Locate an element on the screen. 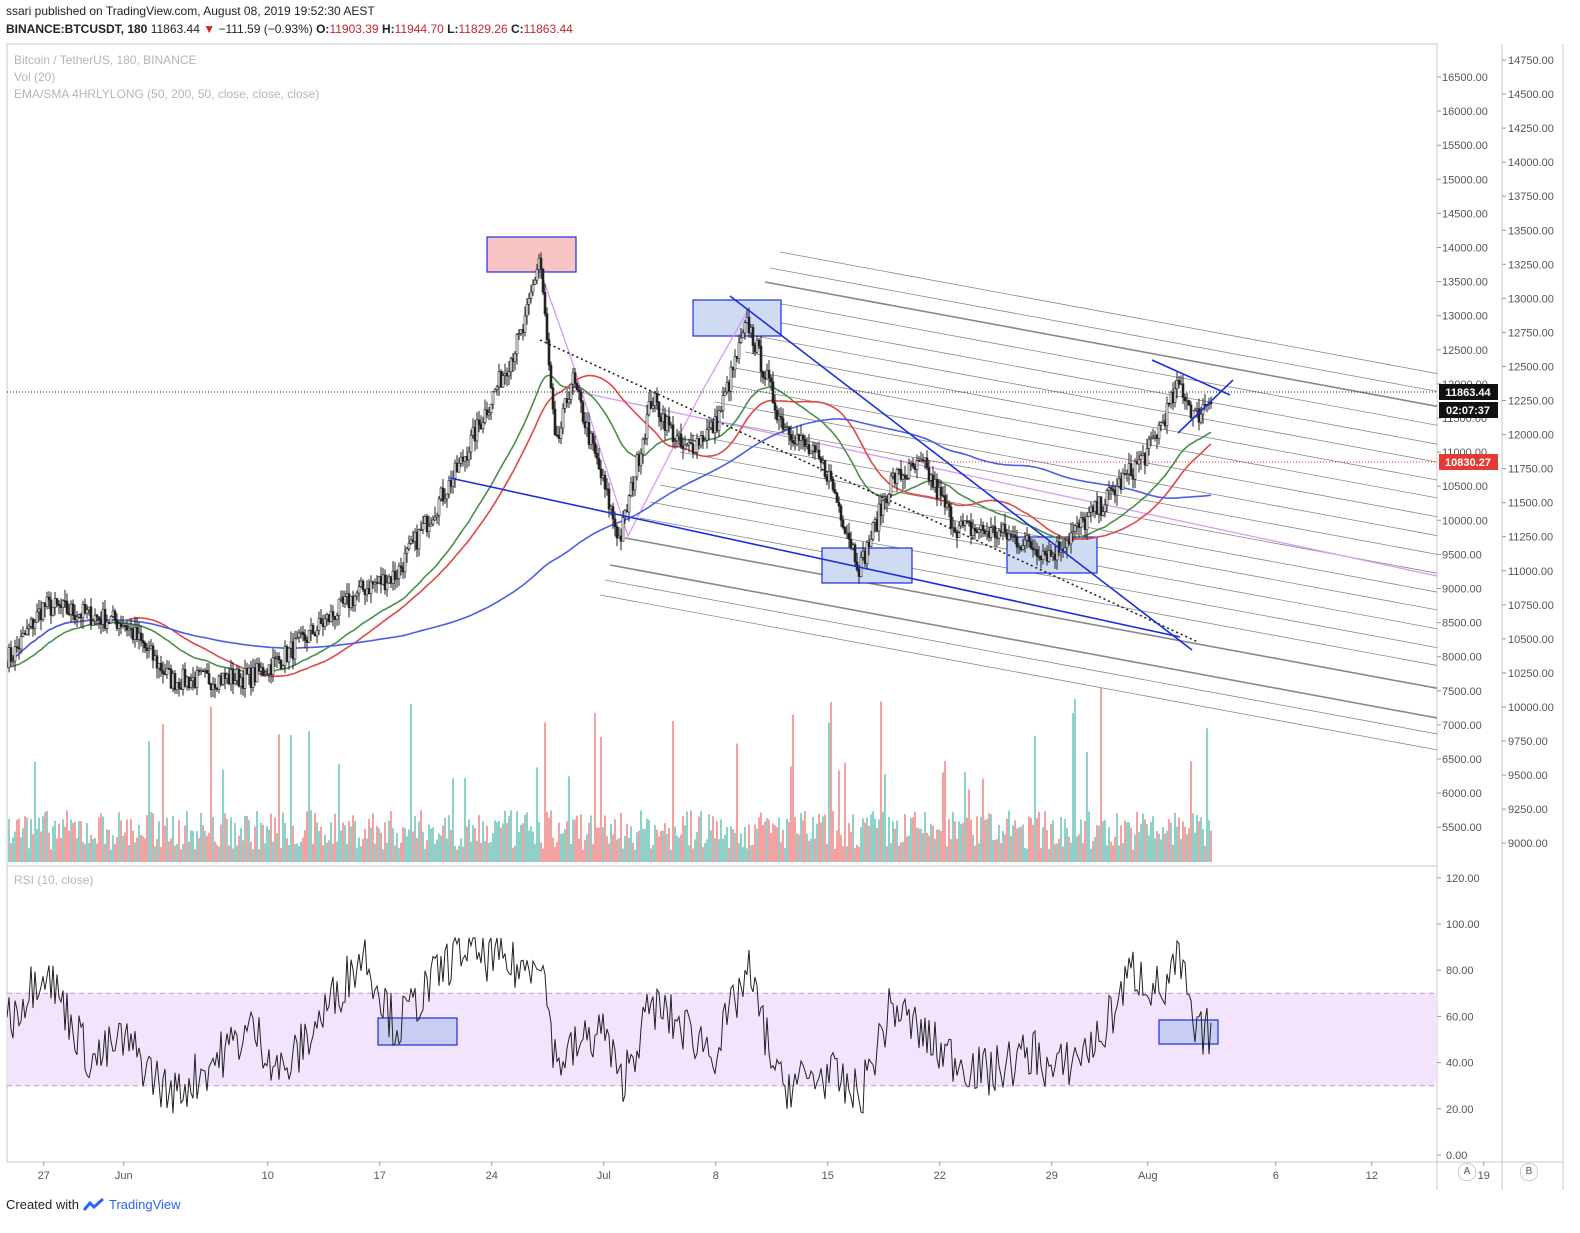 The height and width of the screenshot is (1233, 1580). time-axis-label: 8 is located at coordinates (716, 1176).